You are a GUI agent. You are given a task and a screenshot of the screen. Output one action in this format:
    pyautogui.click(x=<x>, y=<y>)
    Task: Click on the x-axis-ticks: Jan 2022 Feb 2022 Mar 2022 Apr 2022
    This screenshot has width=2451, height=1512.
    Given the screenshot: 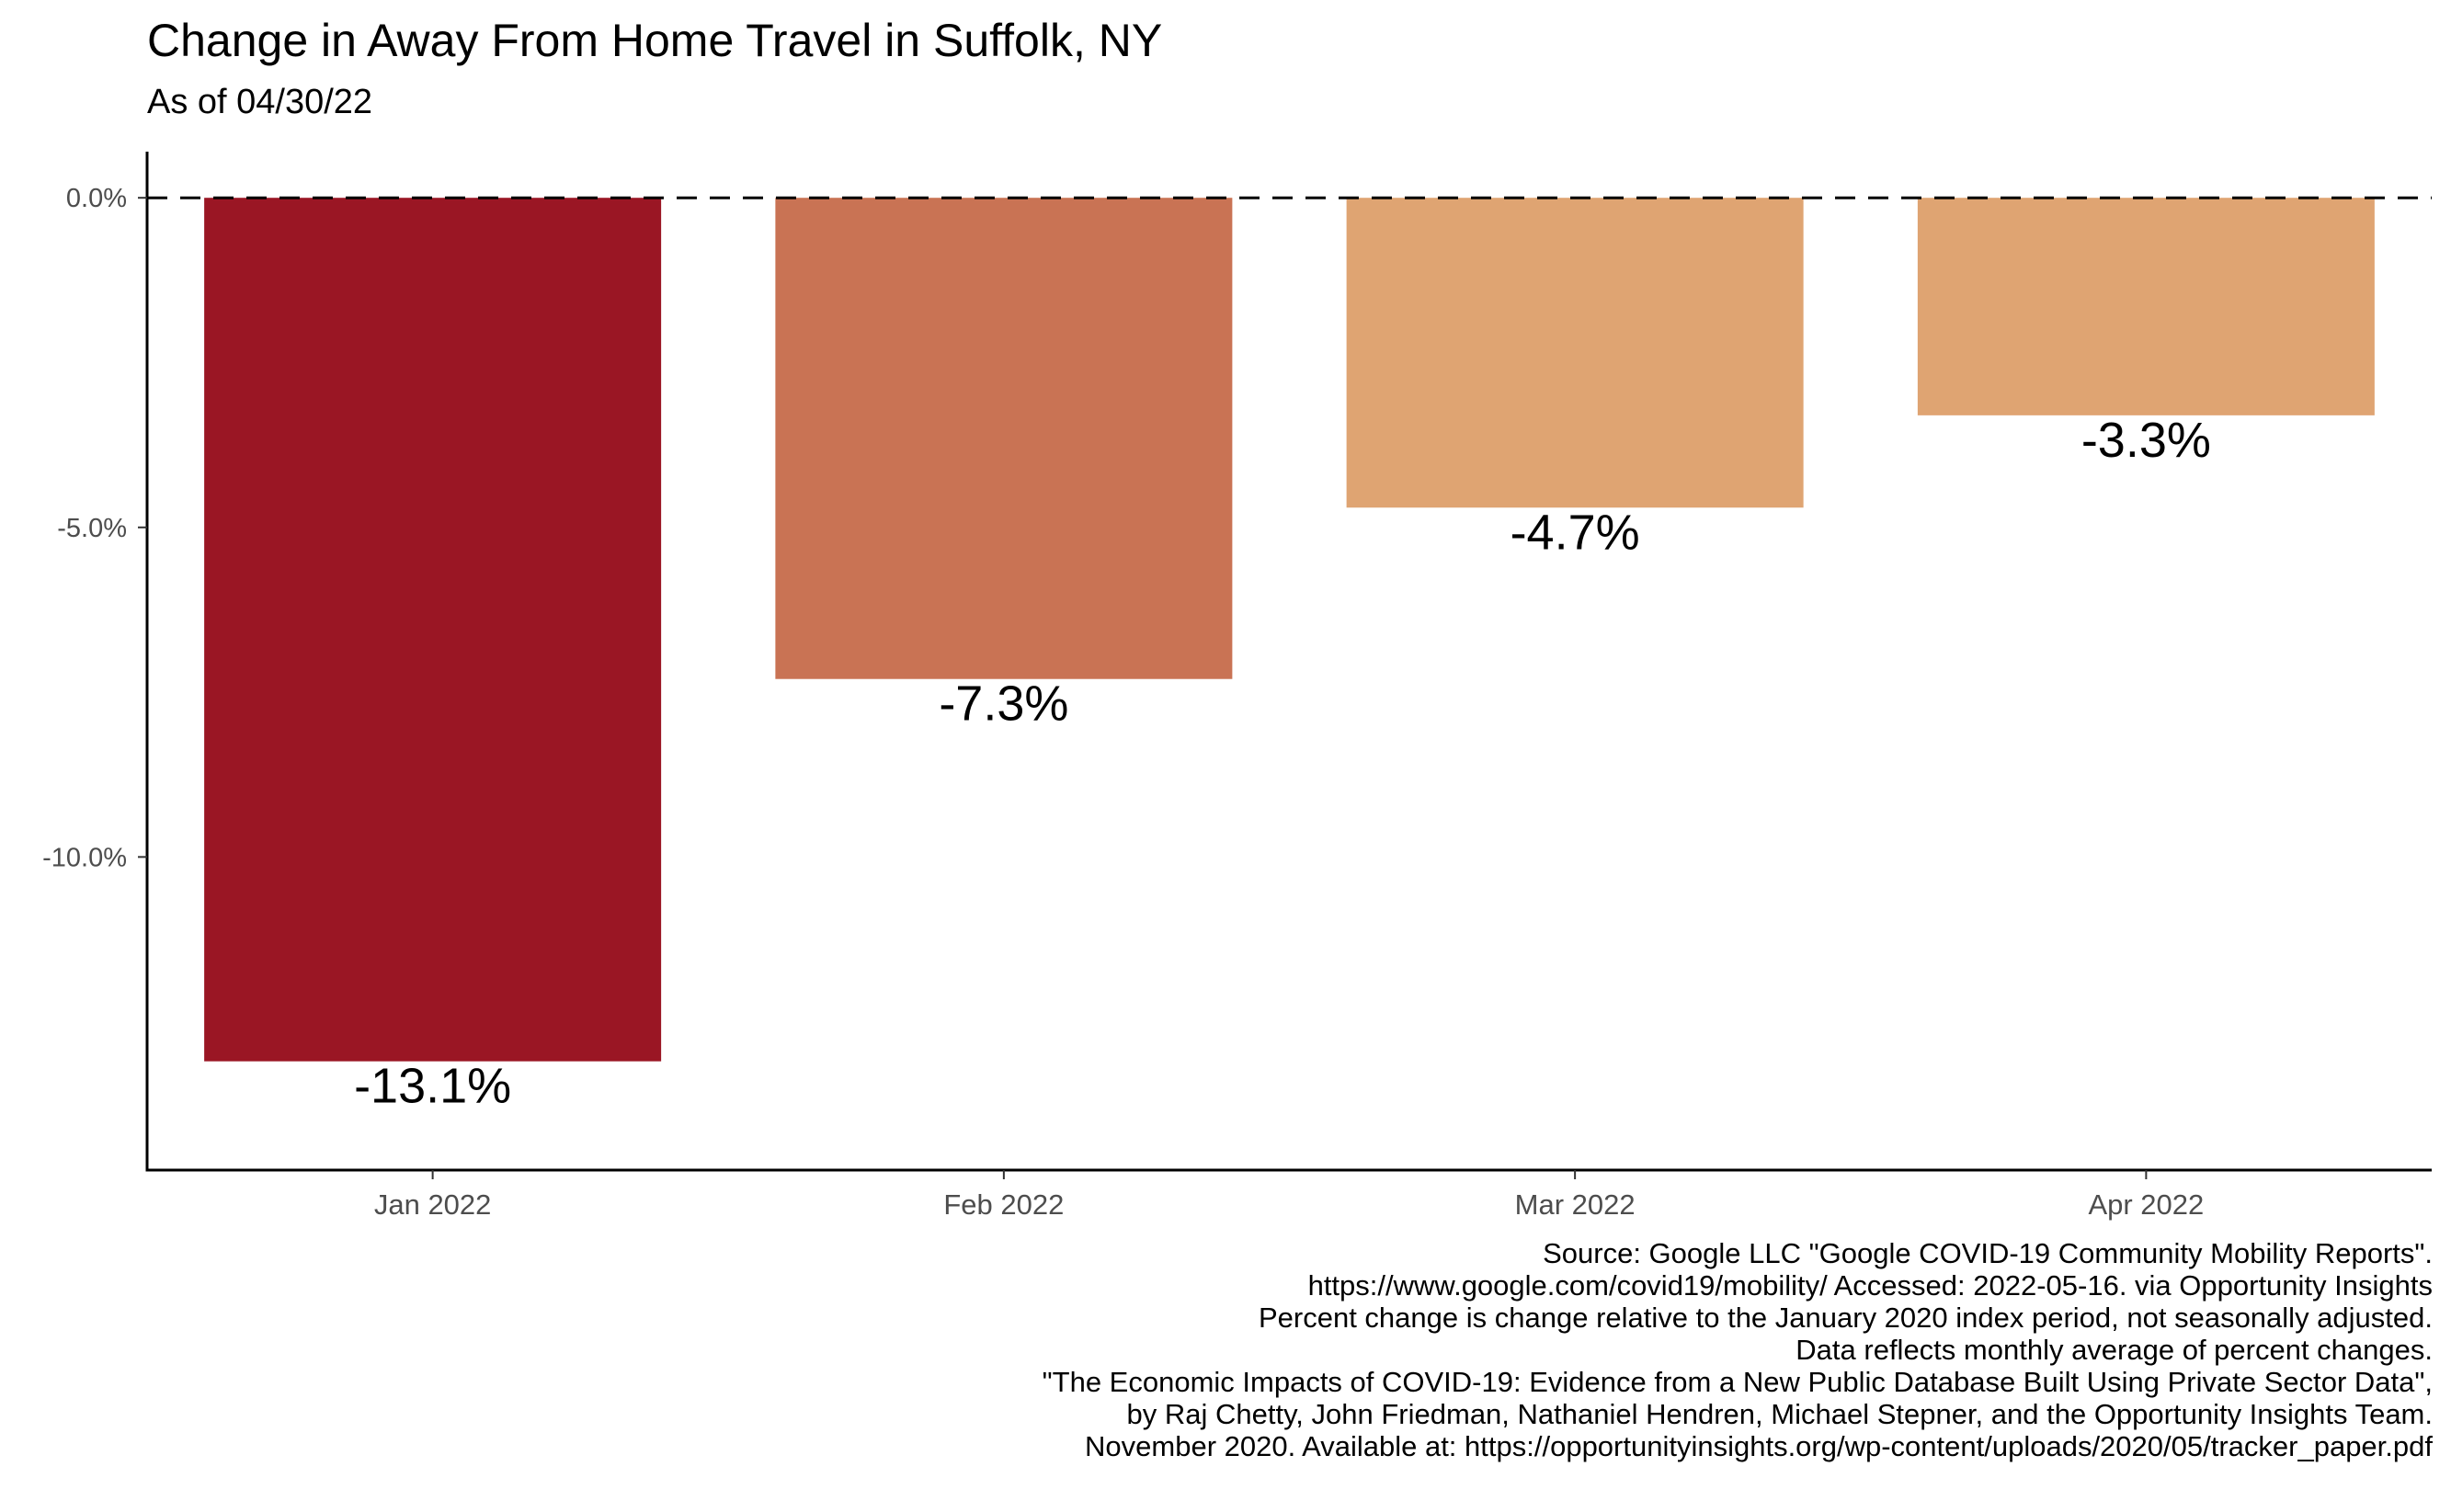 What is the action you would take?
    pyautogui.click(x=1289, y=1196)
    